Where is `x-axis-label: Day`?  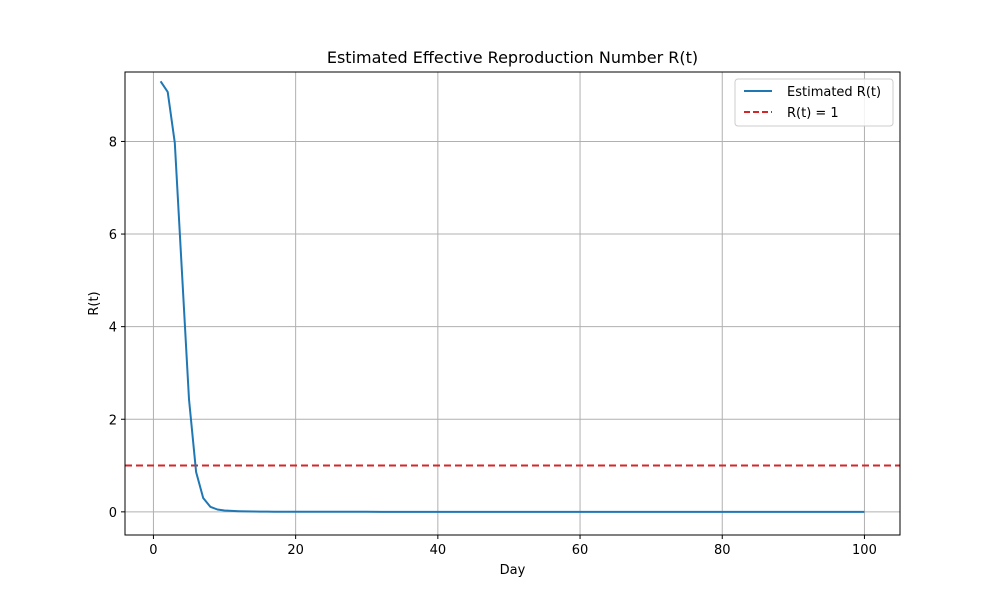 x-axis-label: Day is located at coordinates (513, 570).